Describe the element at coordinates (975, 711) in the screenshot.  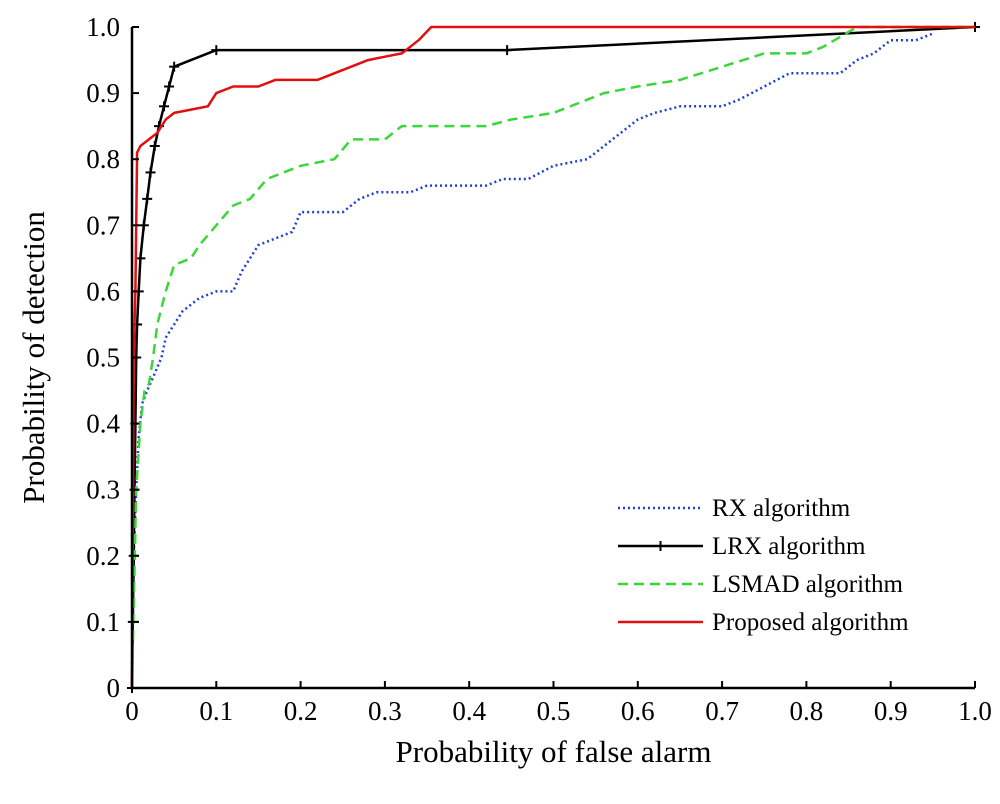
I see `x-tick-label: 1.0` at that location.